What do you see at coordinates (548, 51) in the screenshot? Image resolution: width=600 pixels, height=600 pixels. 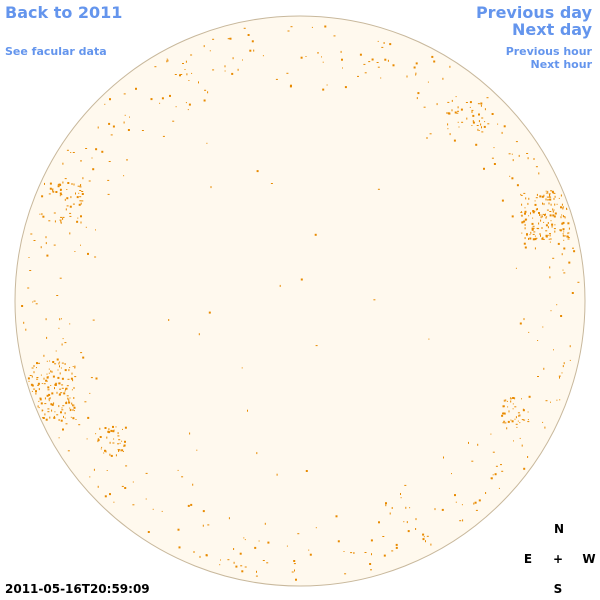 I see `previous-hour-link: Previous hour` at bounding box center [548, 51].